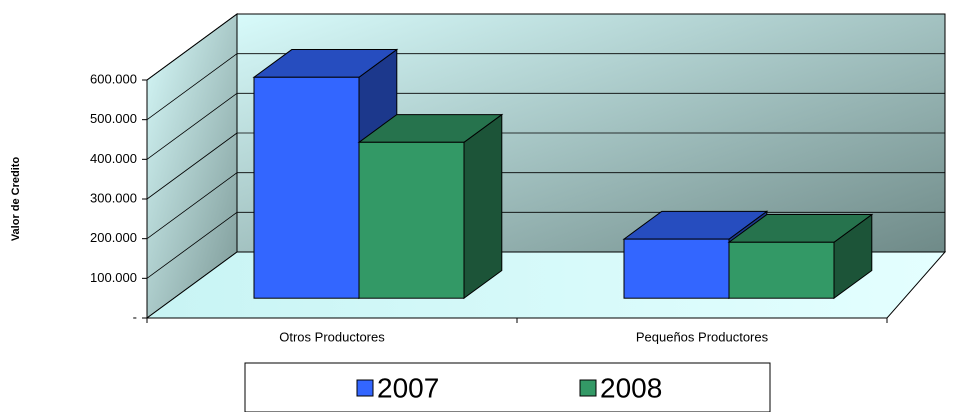 The image size is (965, 412). What do you see at coordinates (483, 206) in the screenshot?
I see `bar-side` at bounding box center [483, 206].